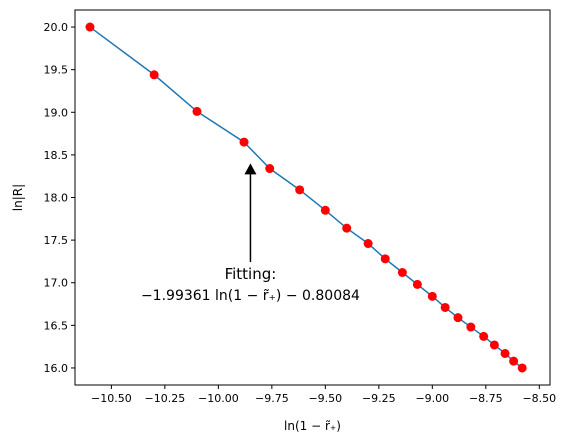 This screenshot has width=565, height=445. I want to click on y-axis-label: ln|R|, so click(18, 197).